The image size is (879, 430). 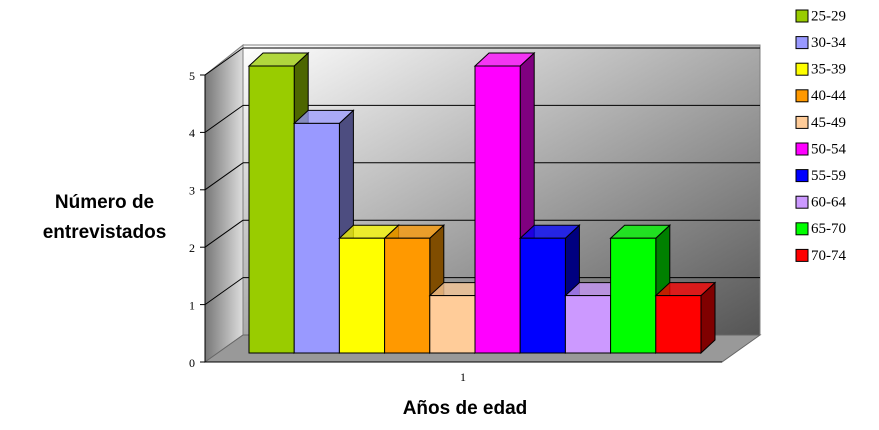 I want to click on y-tick-label: 2, so click(x=192, y=248).